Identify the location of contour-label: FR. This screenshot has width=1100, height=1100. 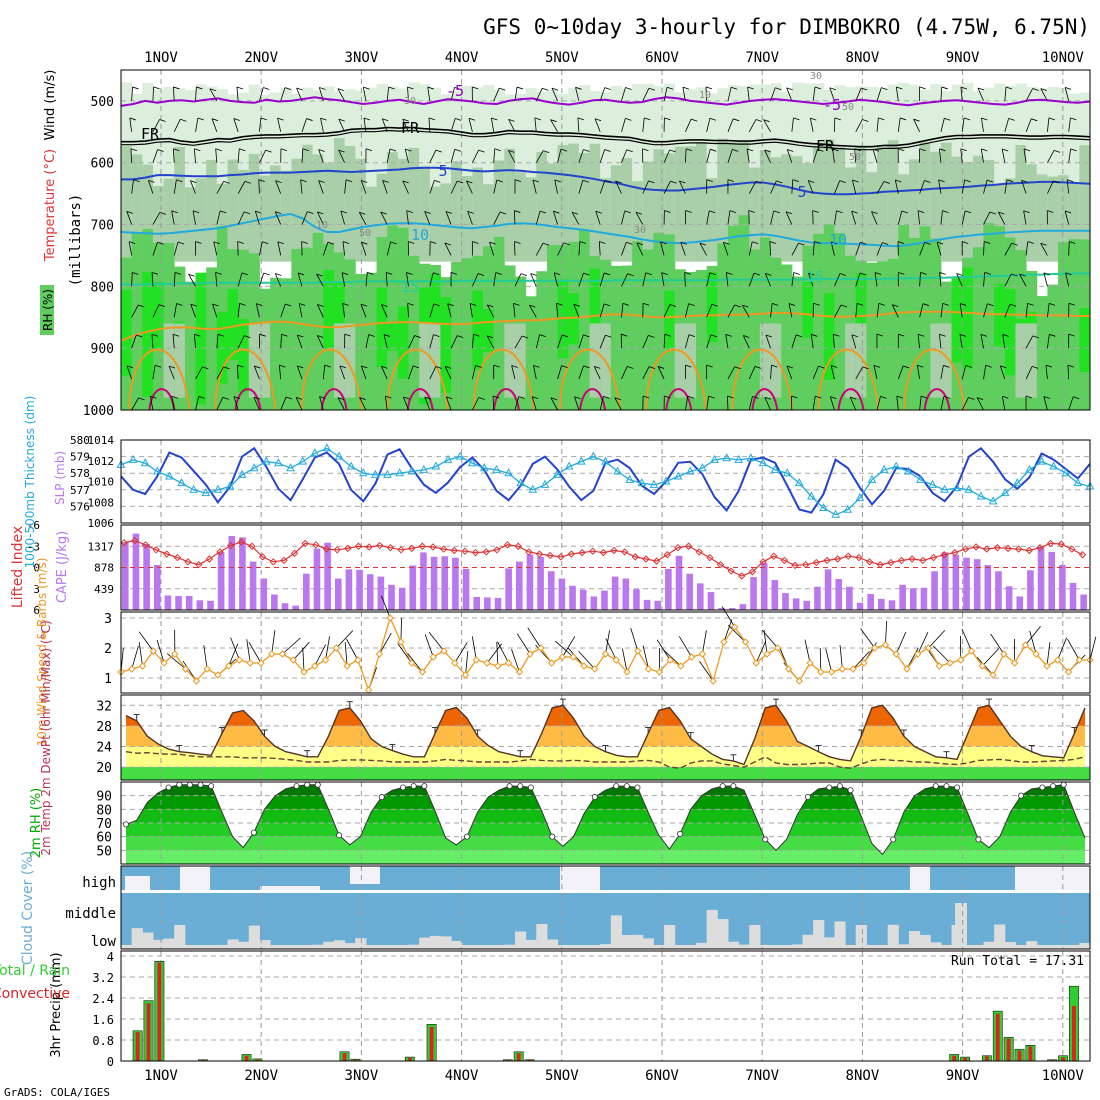
(410, 128).